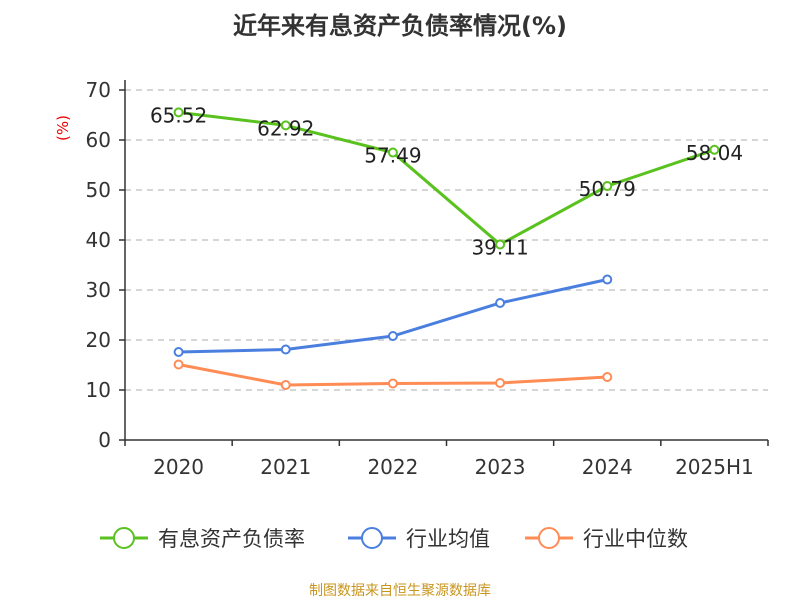 This screenshot has height=600, width=800. I want to click on data-label: 50.79, so click(607, 189).